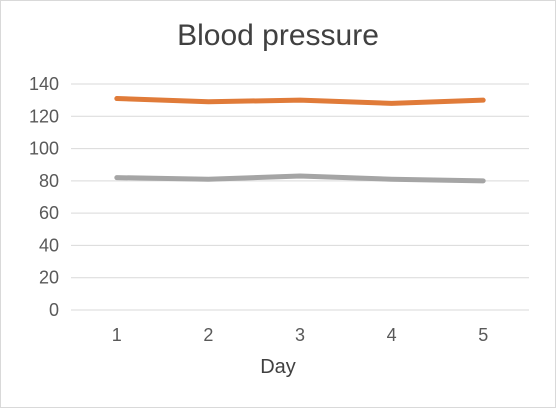  Describe the element at coordinates (300, 140) in the screenshot. I see `series-lines` at that location.